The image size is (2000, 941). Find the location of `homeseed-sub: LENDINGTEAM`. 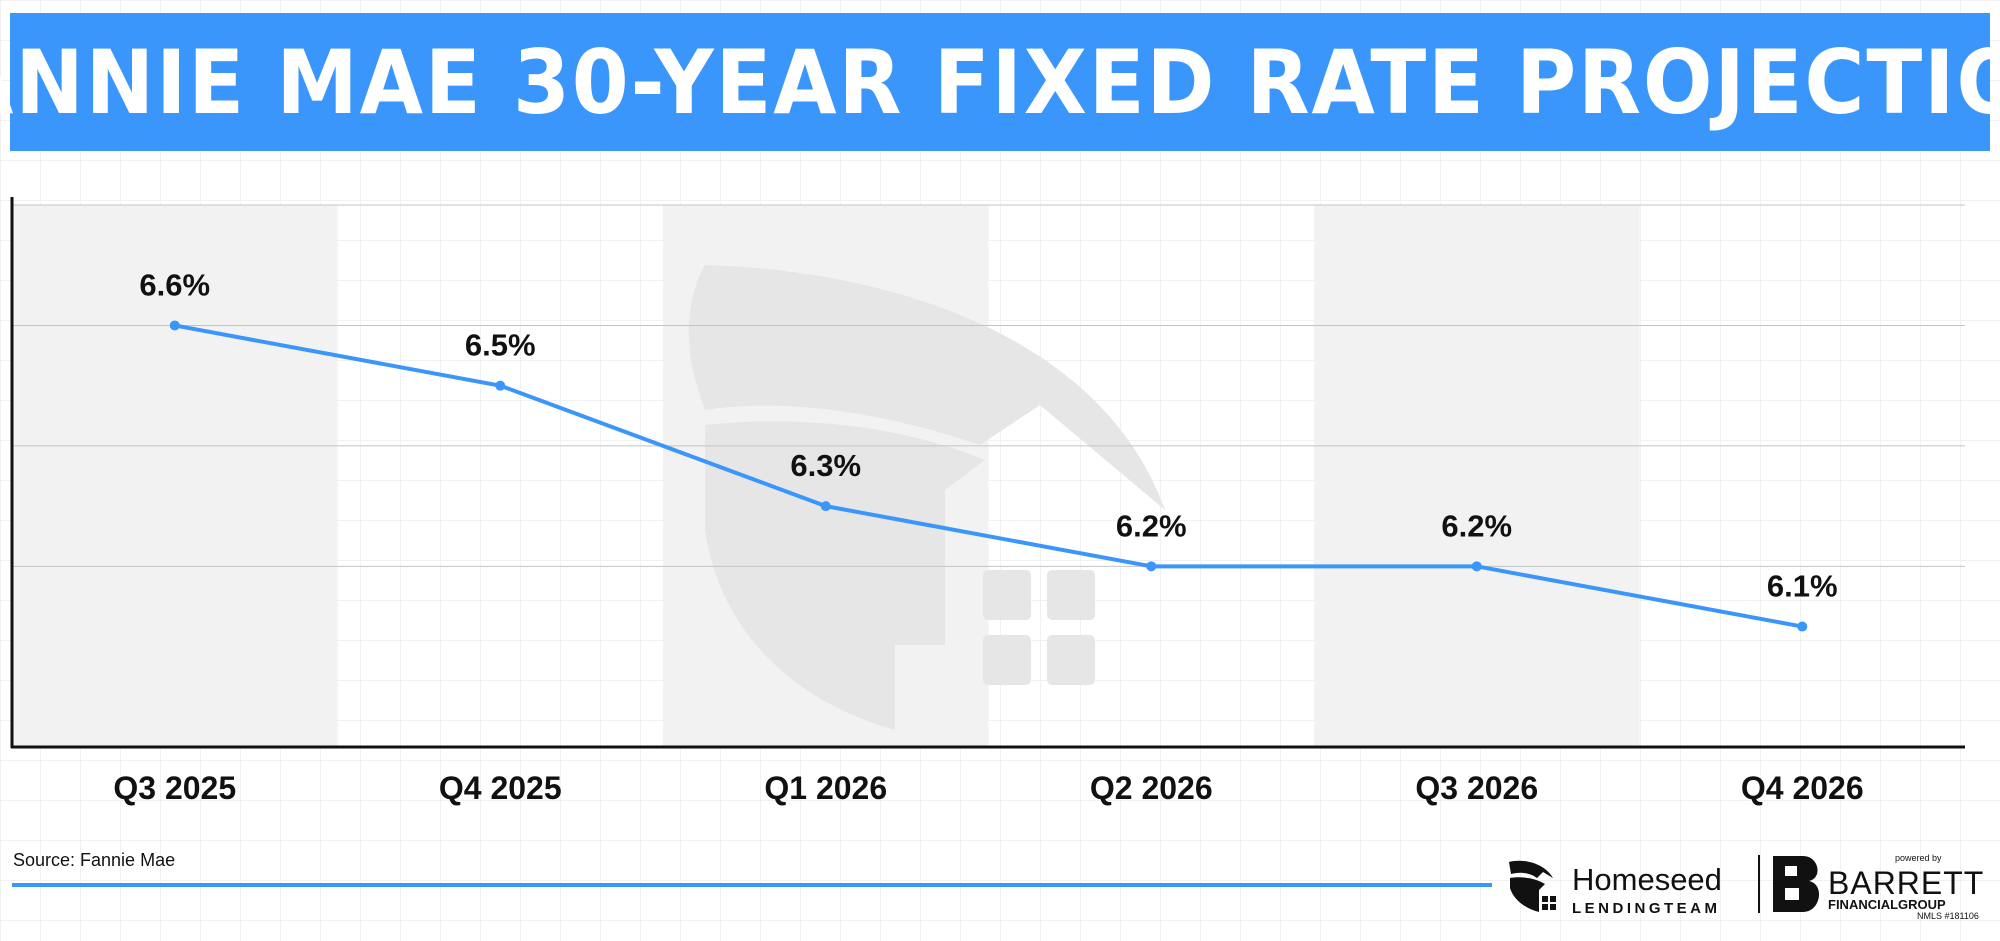

homeseed-sub: LENDINGTEAM is located at coordinates (1646, 908).